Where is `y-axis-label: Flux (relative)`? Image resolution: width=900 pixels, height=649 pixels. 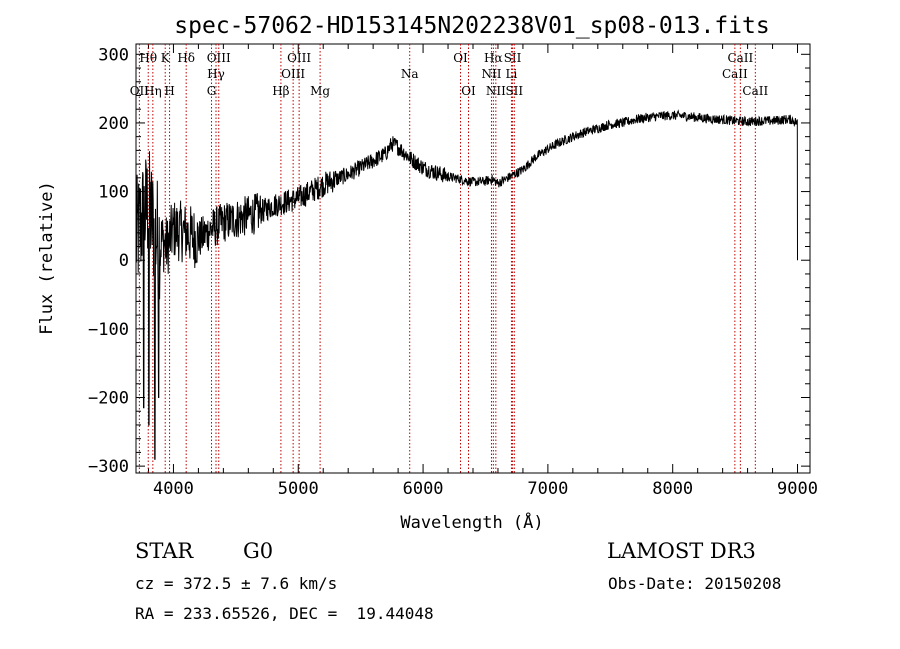 y-axis-label: Flux (relative) is located at coordinates (47, 258).